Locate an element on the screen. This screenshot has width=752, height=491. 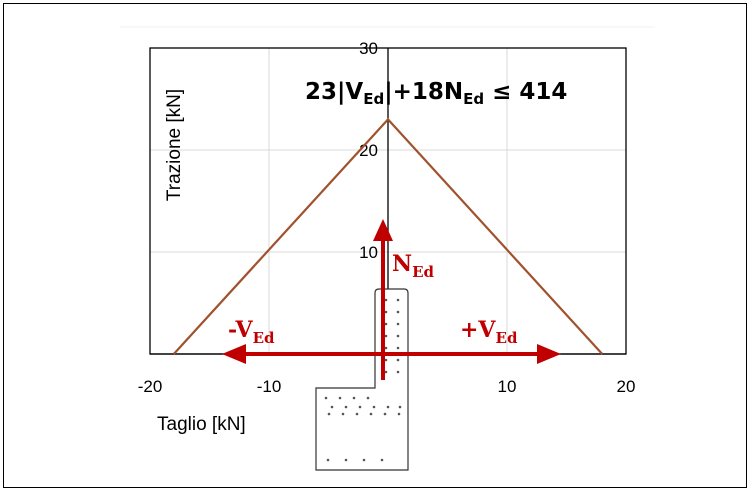
y-tick-label: 30 is located at coordinates (368, 48).